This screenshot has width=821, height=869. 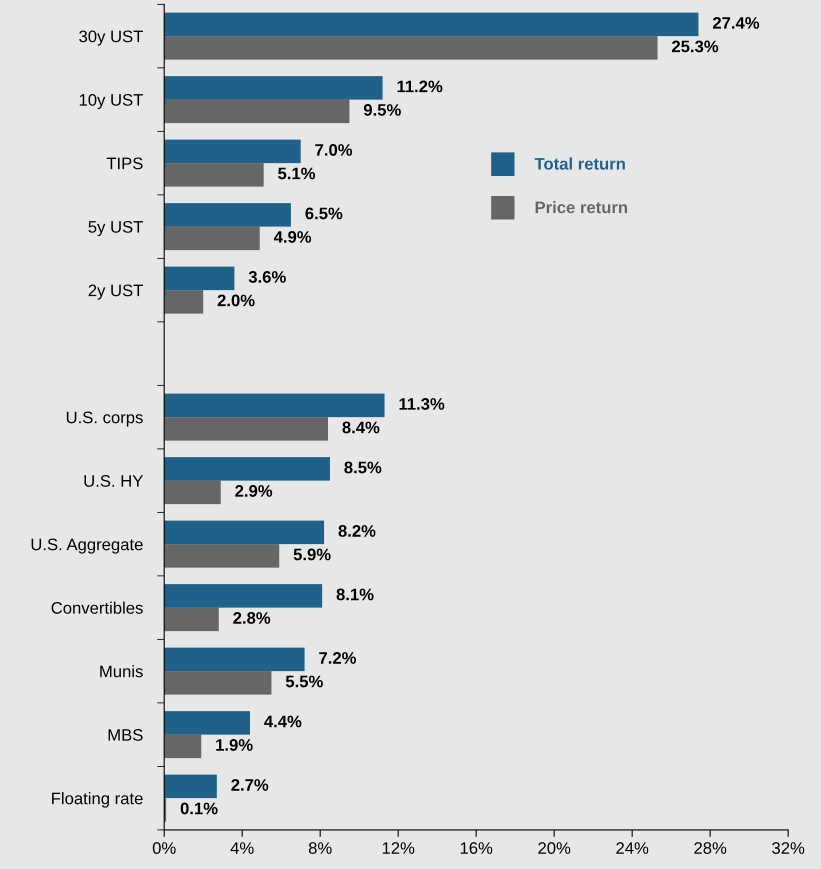 What do you see at coordinates (242, 848) in the screenshot?
I see `x-tick-label: 4%` at bounding box center [242, 848].